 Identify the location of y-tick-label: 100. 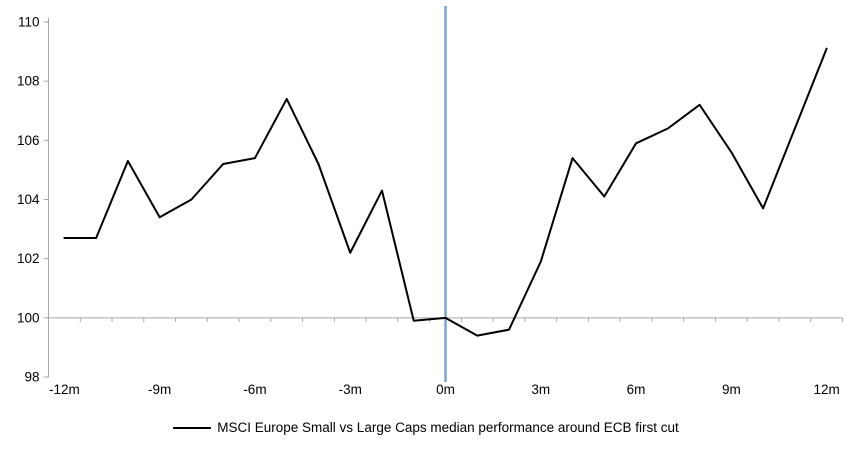
(28, 317).